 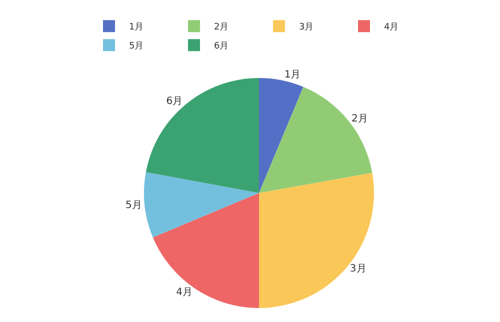 I want to click on slice-label: 4月, so click(x=184, y=292).